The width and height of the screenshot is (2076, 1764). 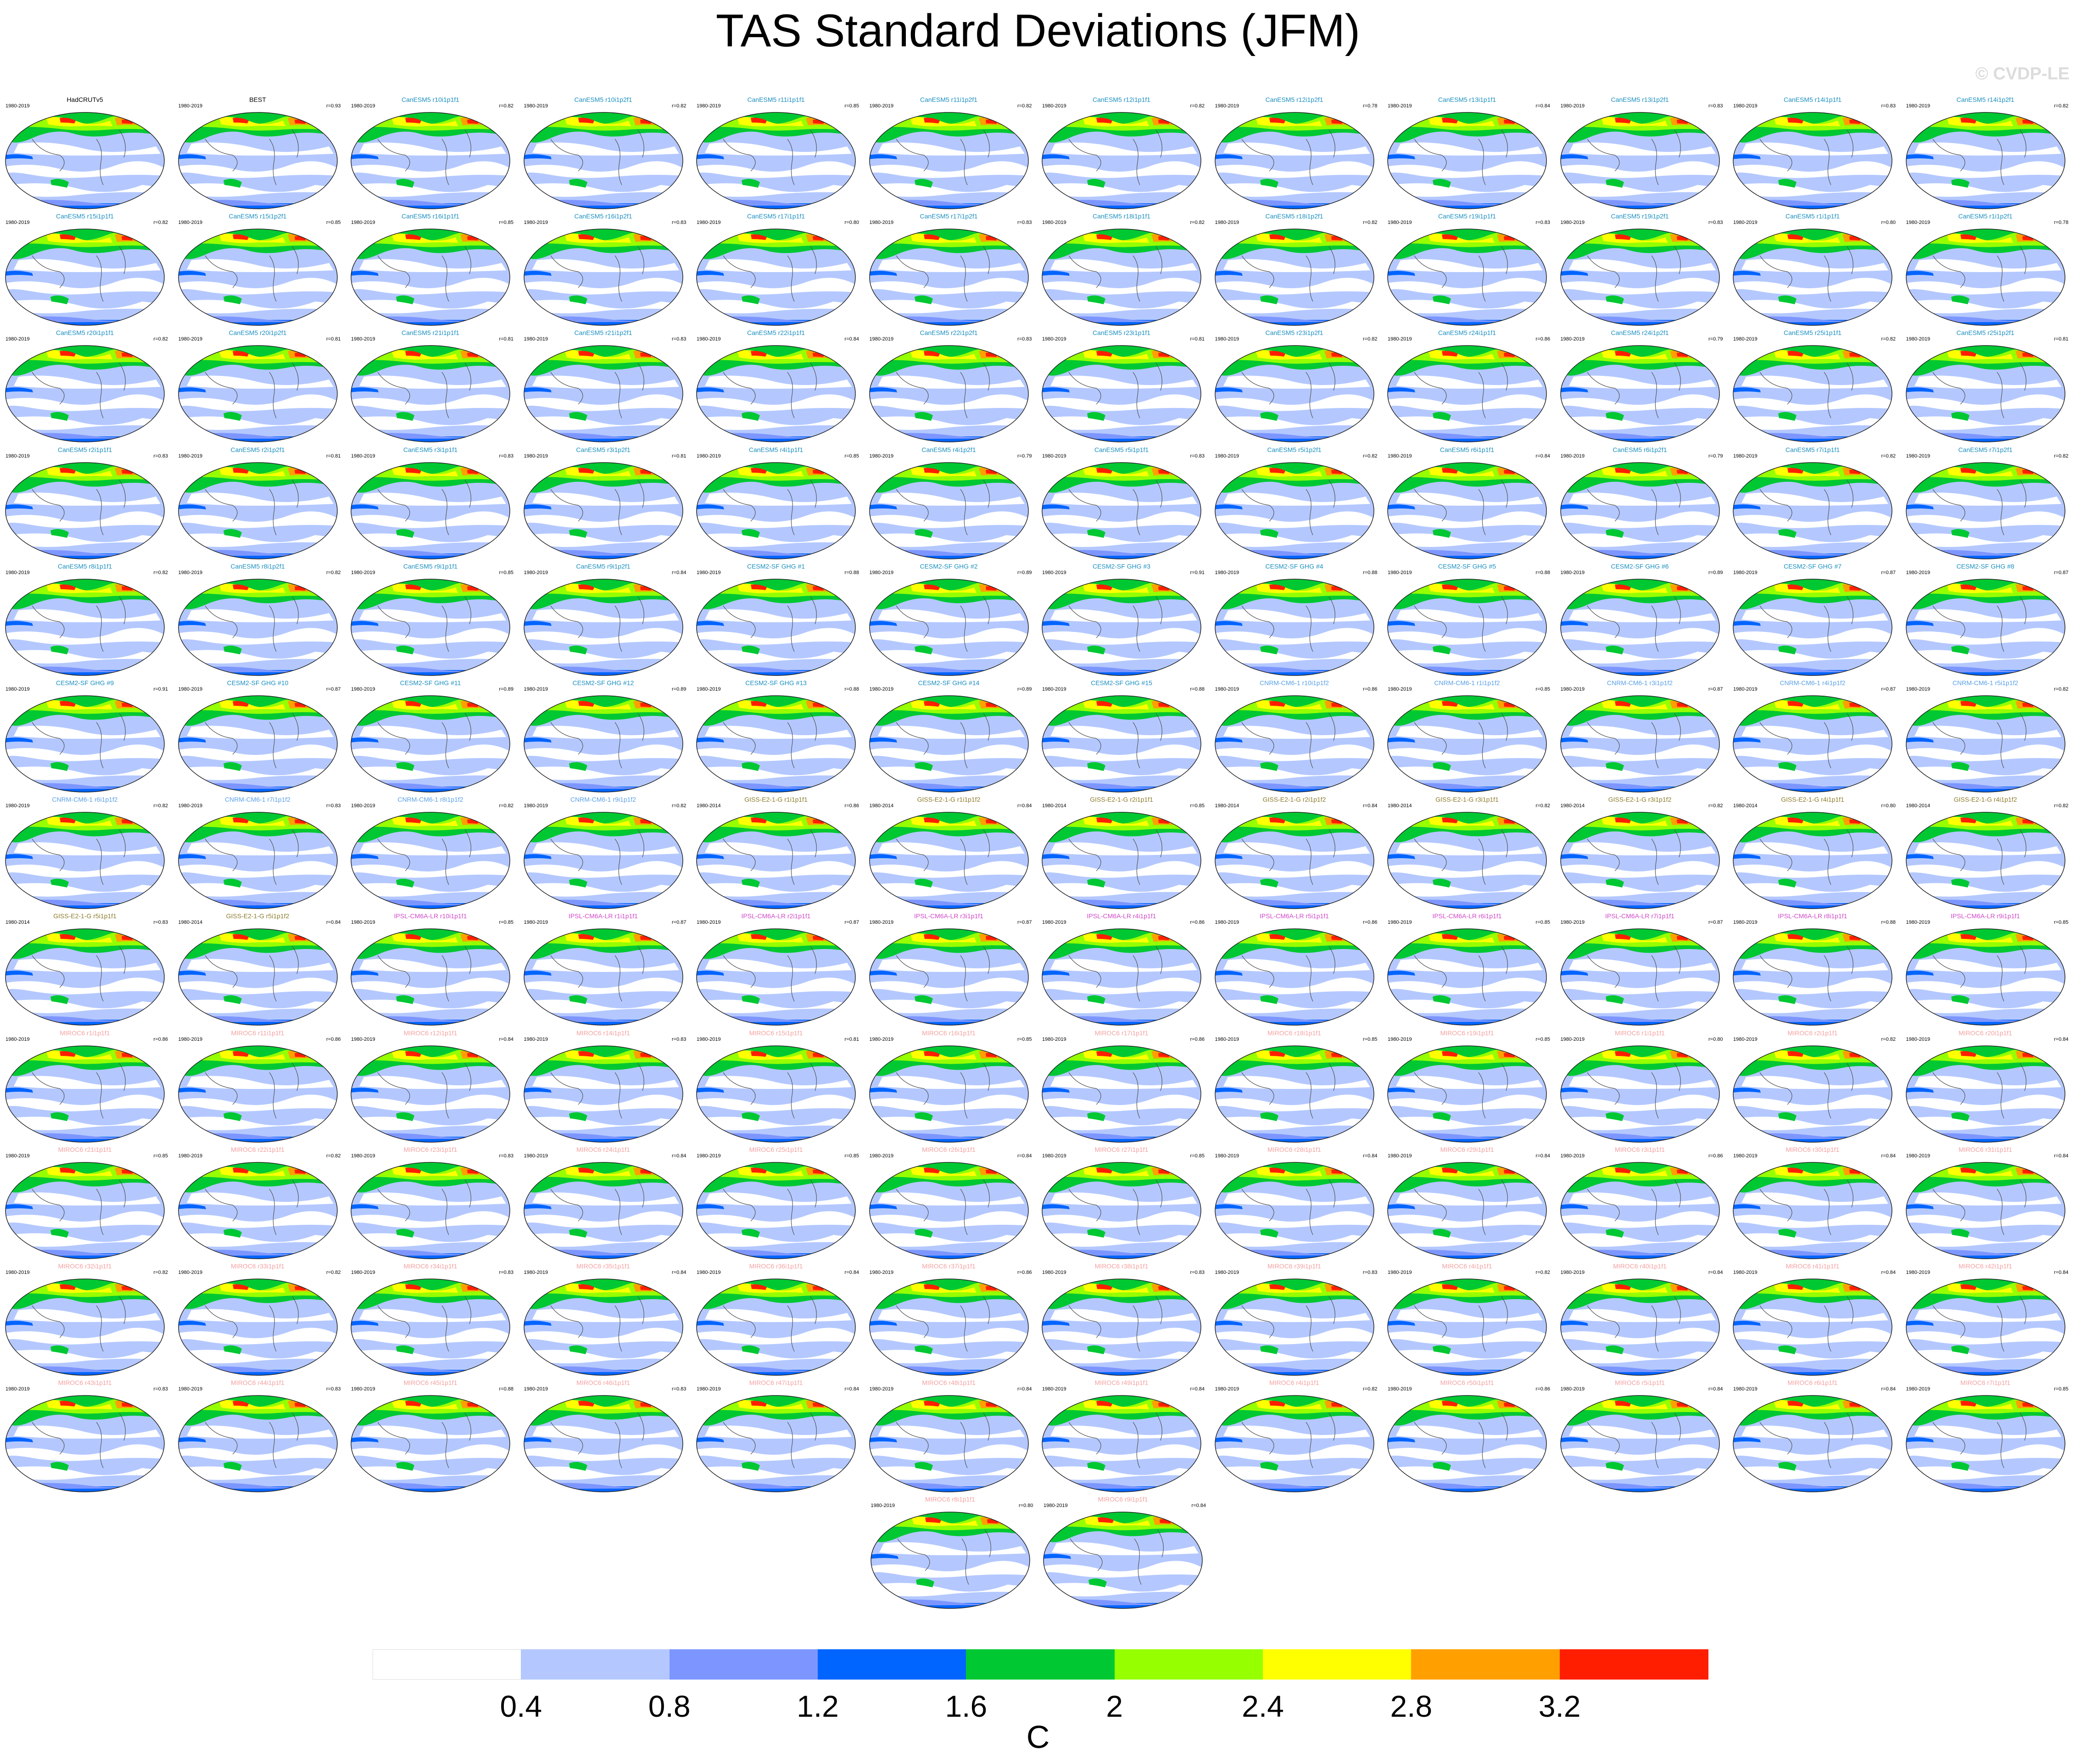 I want to click on map-panel: CanESM5 r11i1p2f1 1980-2019 r=0.82, so click(x=949, y=152).